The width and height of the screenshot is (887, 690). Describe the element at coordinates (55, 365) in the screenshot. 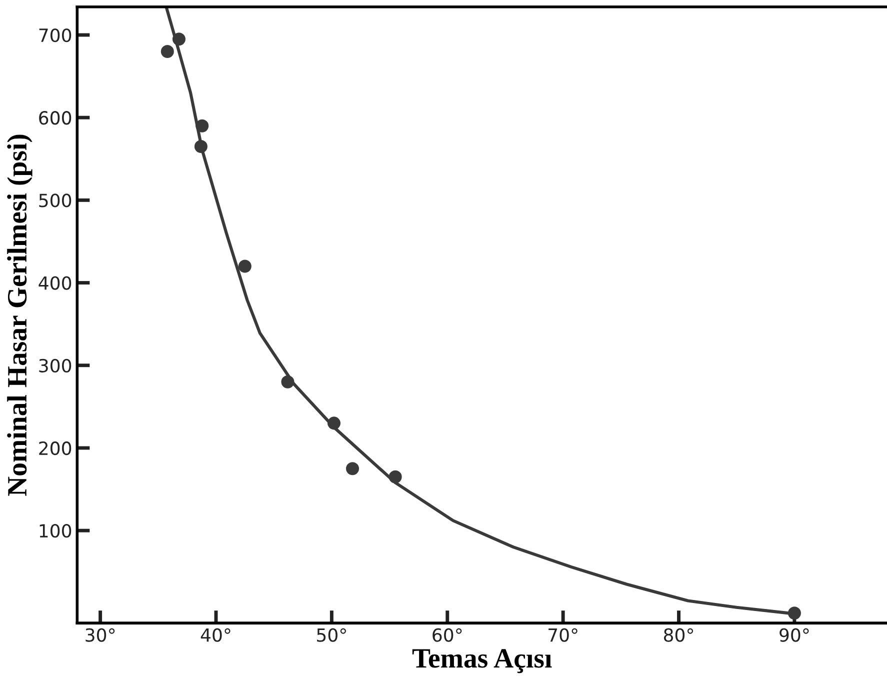

I see `y-tick-label: 300` at that location.